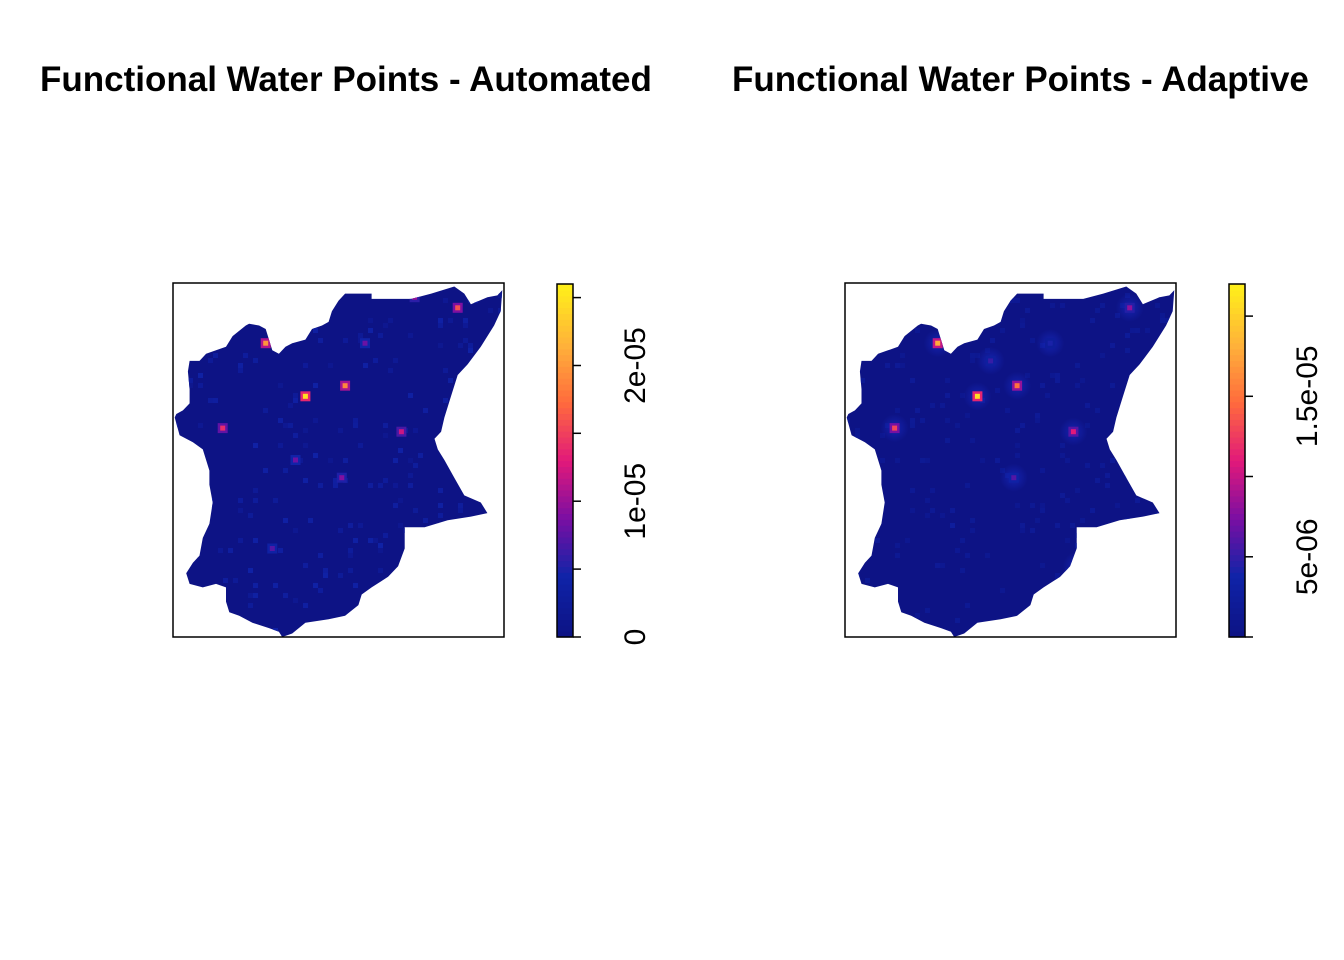  Describe the element at coordinates (635, 501) in the screenshot. I see `colorbar-tick-label: 1e-05` at that location.